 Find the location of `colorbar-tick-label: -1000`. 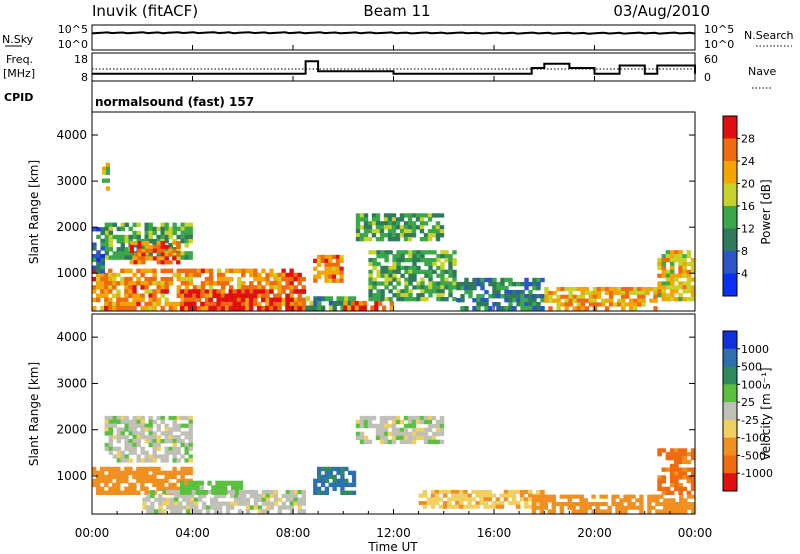

colorbar-tick-label: -1000 is located at coordinates (757, 473).